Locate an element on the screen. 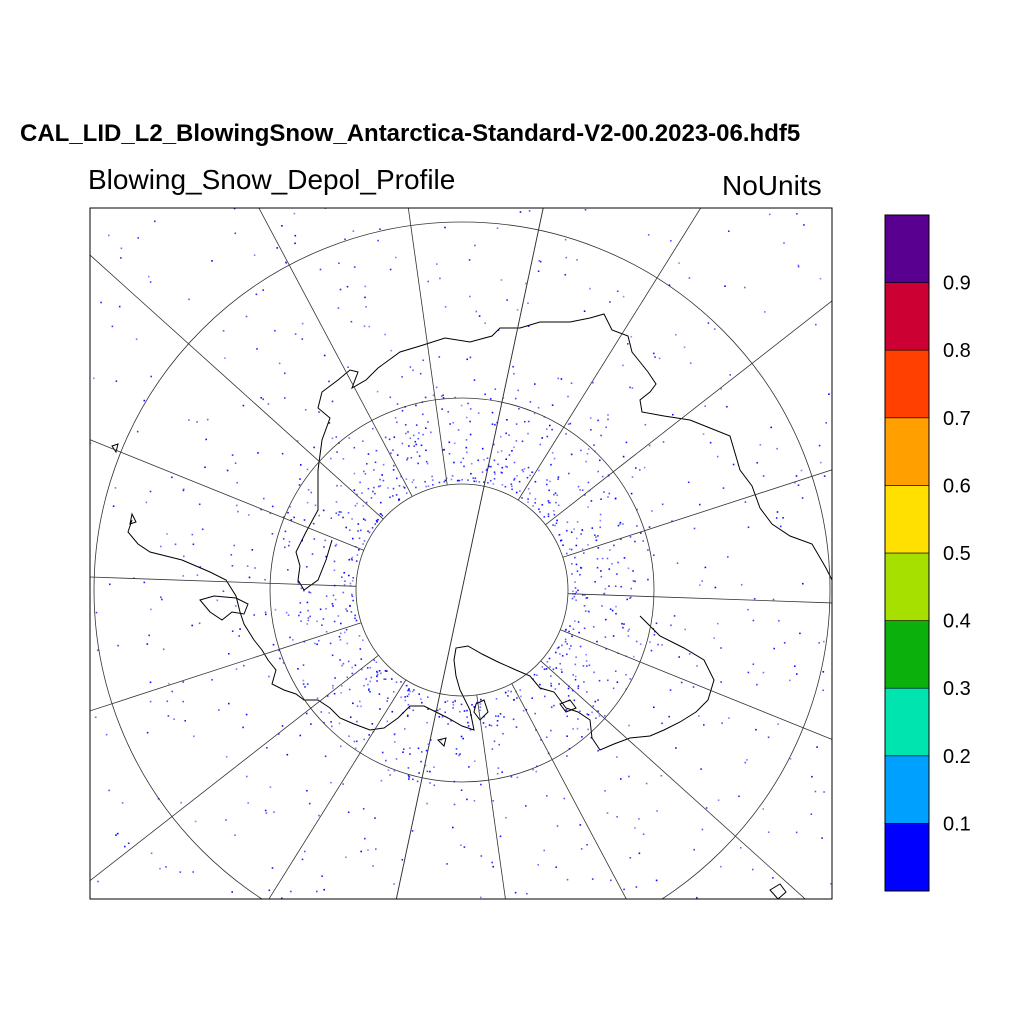 The height and width of the screenshot is (1024, 1024). island-outline is located at coordinates (133, 518).